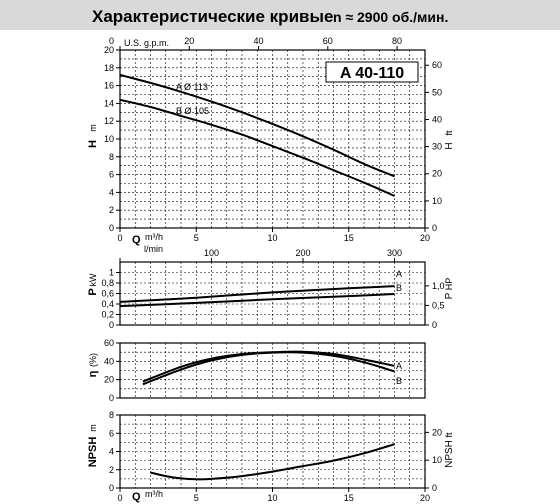 The width and height of the screenshot is (560, 504). I want to click on pump-model-label: A 40-110, so click(372, 73).